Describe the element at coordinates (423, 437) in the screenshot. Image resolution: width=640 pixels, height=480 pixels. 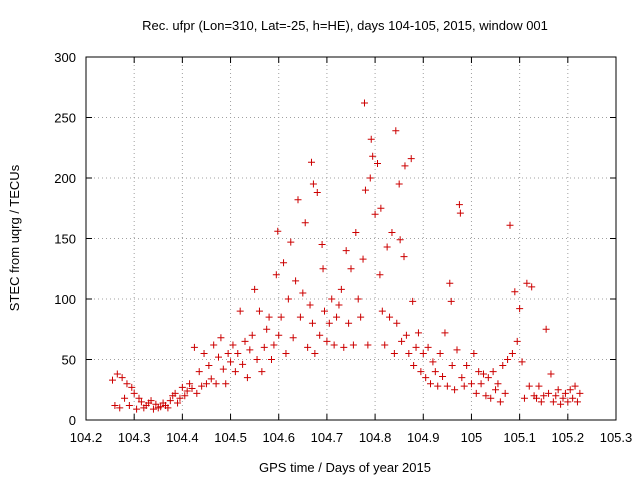
I see `x-tick-label: 104.9` at that location.